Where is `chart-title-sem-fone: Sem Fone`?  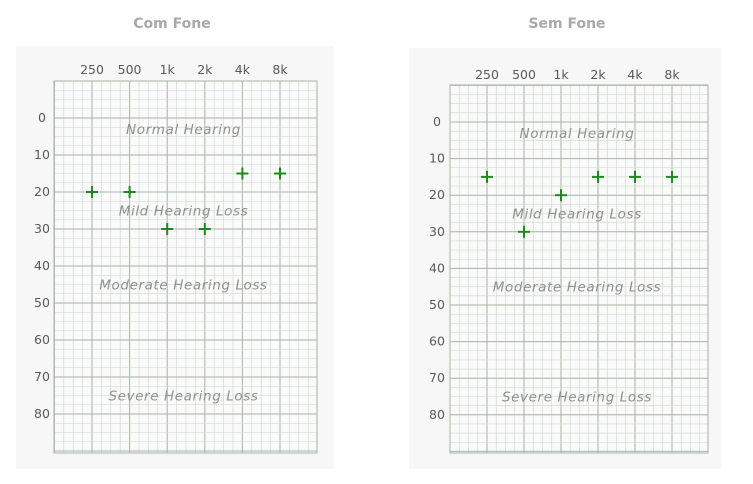
chart-title-sem-fone: Sem Fone is located at coordinates (567, 24).